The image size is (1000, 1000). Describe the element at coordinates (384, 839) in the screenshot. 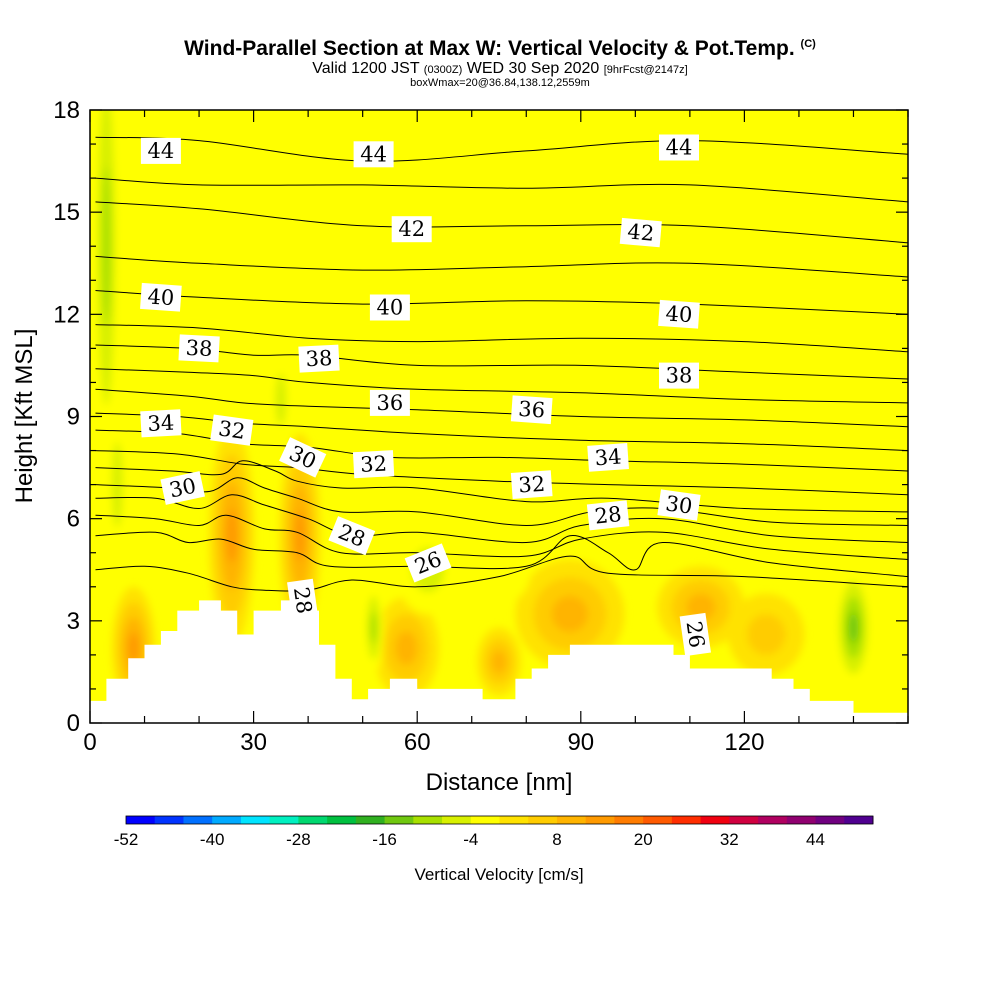

I see `colorbar-tick-label: -16` at that location.